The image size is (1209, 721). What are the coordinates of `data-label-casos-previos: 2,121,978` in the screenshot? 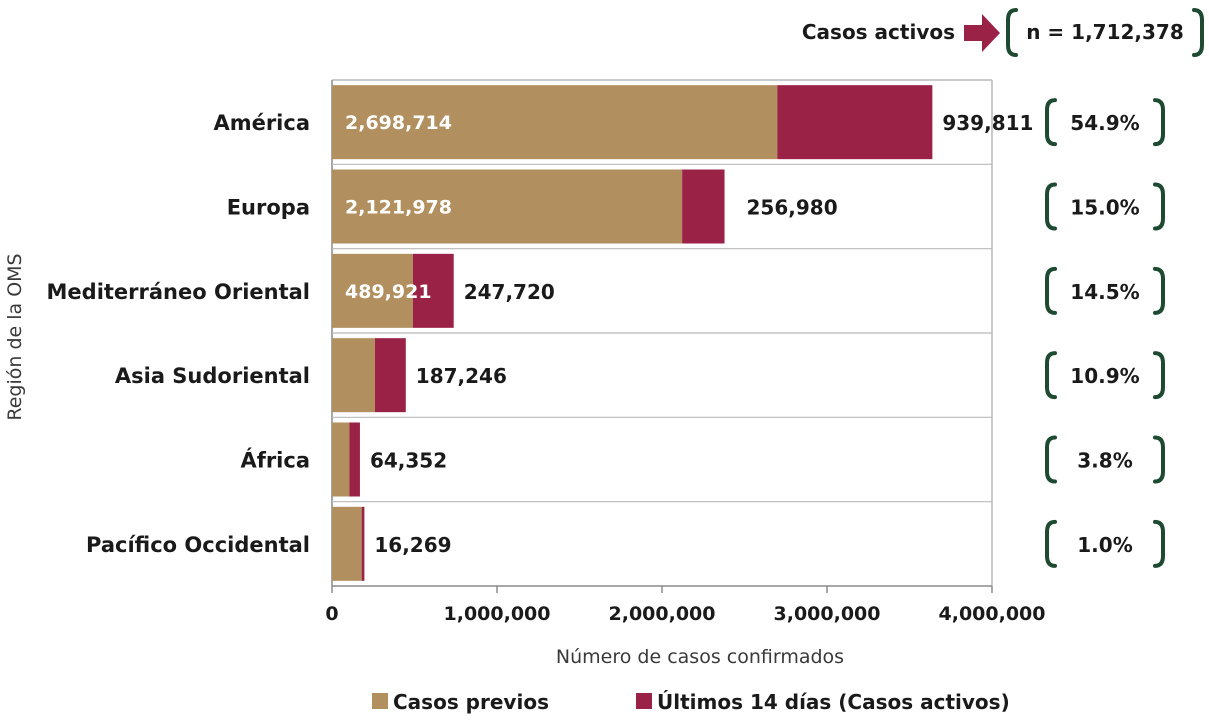 It's located at (398, 208).